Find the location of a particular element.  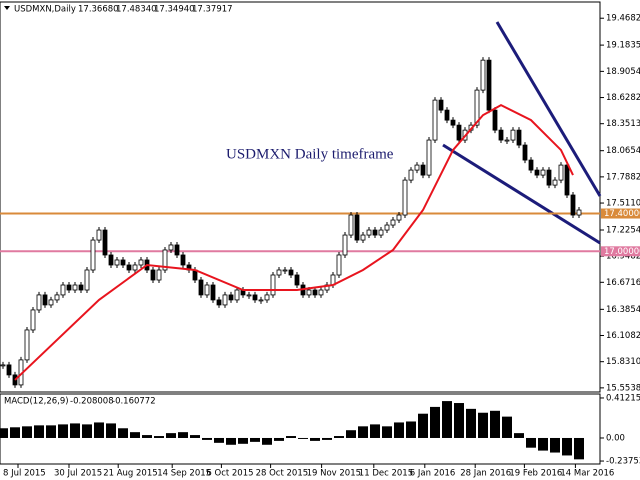

y-tick-label: 18.35130 is located at coordinates (623, 124).